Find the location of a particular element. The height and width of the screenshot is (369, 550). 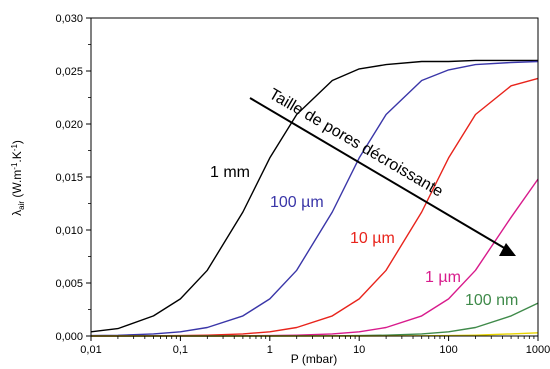

y-tick-label: 0,010 is located at coordinates (69, 231).